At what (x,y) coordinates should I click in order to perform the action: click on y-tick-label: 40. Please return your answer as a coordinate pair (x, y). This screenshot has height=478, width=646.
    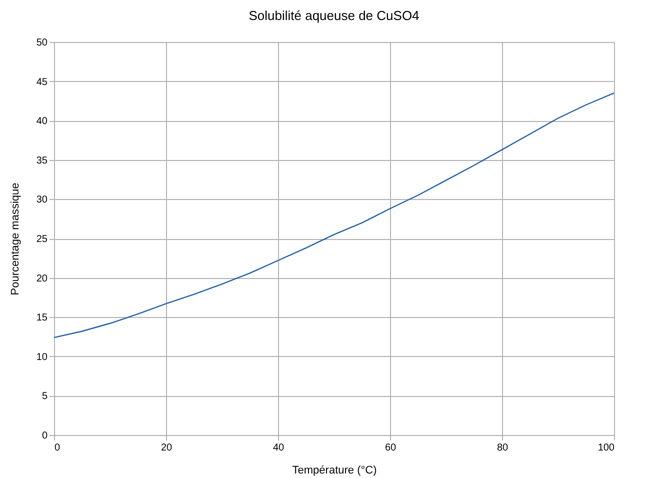
    Looking at the image, I should click on (42, 122).